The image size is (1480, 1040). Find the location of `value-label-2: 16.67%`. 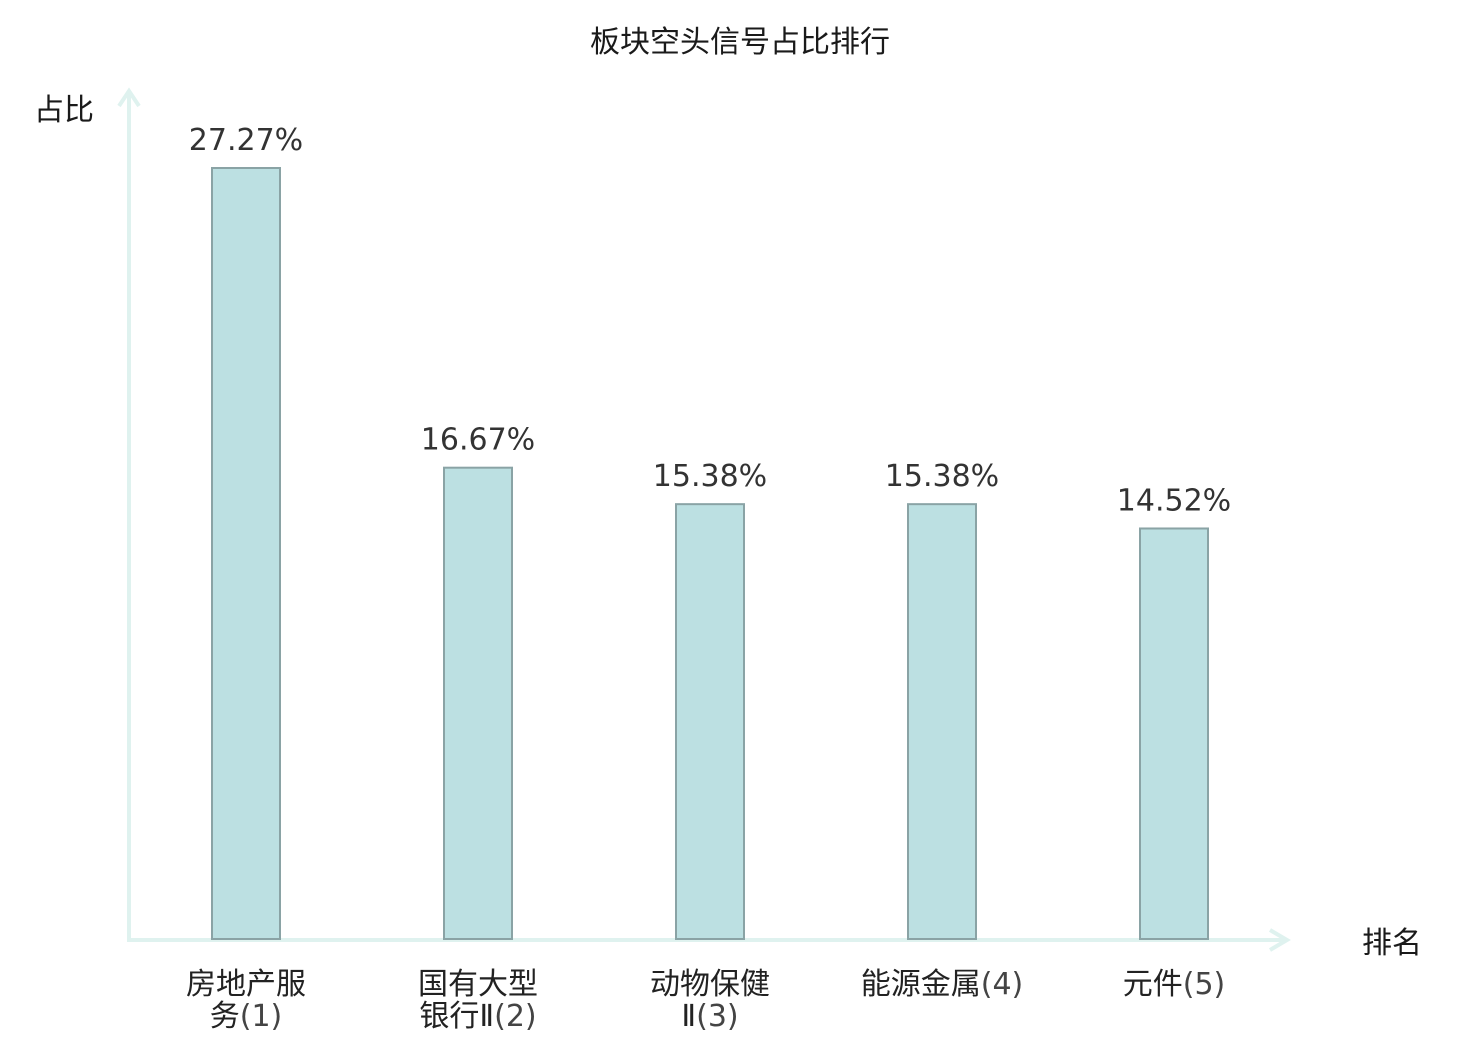

value-label-2: 16.67% is located at coordinates (478, 440).